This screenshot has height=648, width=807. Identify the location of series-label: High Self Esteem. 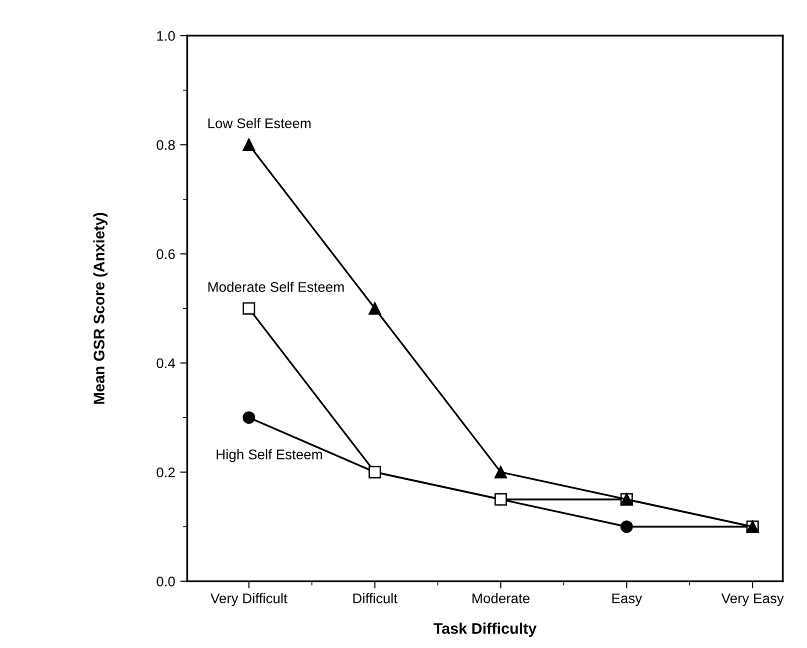
(269, 455).